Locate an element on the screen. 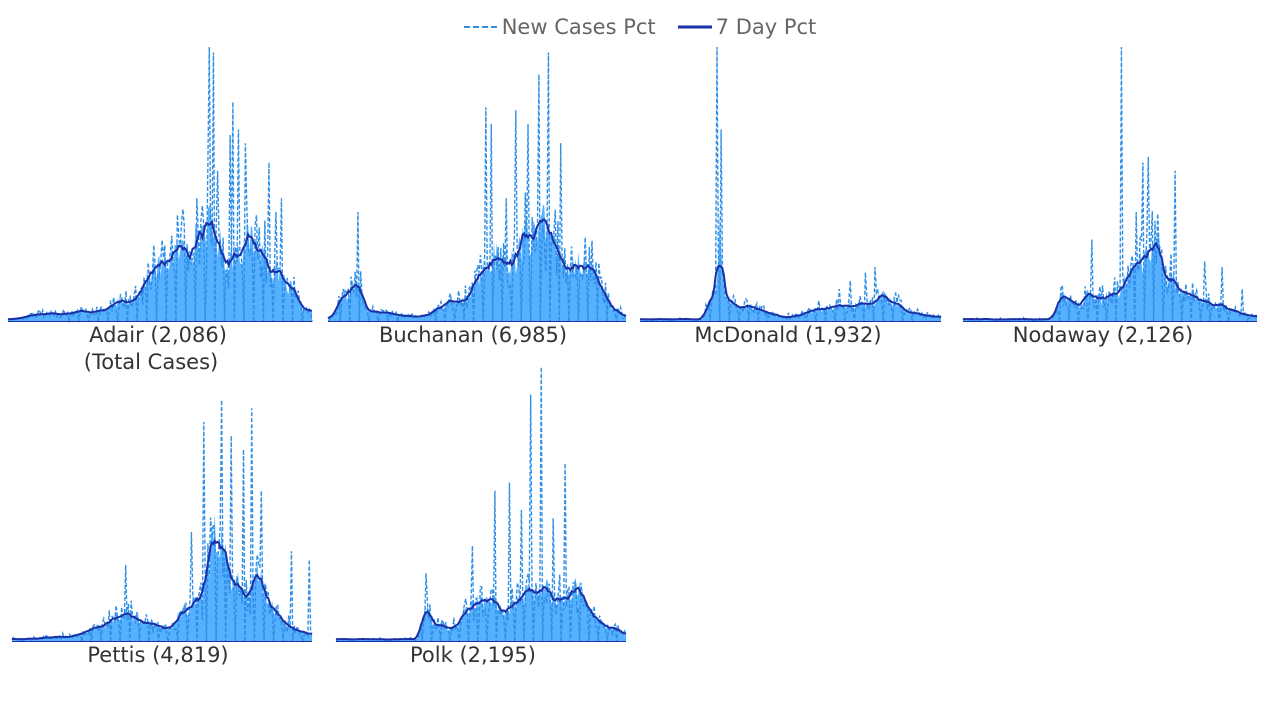 Image resolution: width=1280 pixels, height=720 pixels. chart-nodaway is located at coordinates (1110, 184).